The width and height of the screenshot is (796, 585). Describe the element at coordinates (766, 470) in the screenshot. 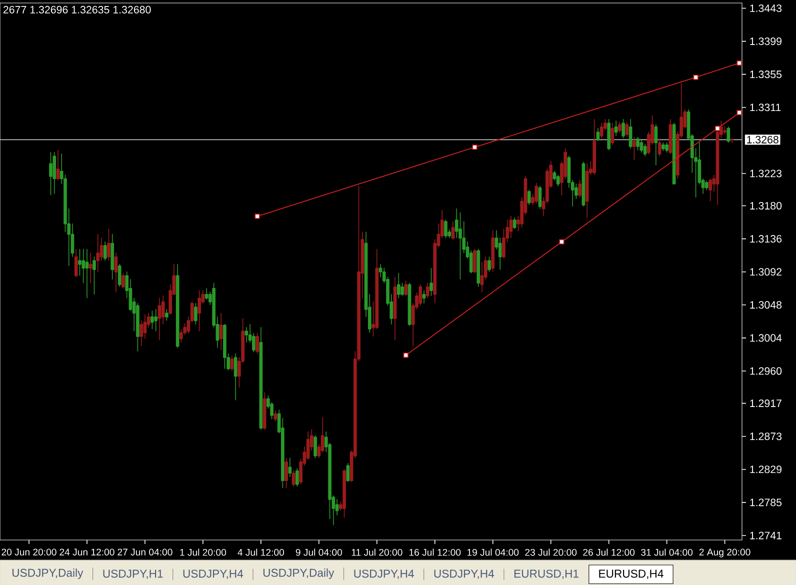

I see `y-tick-label: 1.2829` at that location.